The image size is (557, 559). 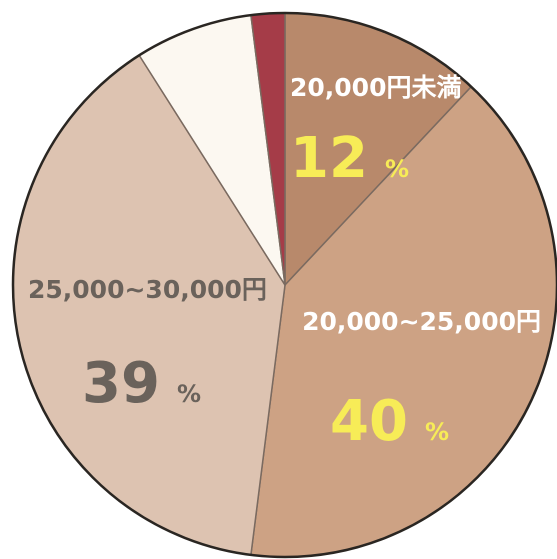 I want to click on percent-sign-under-20000: %, so click(x=397, y=169).